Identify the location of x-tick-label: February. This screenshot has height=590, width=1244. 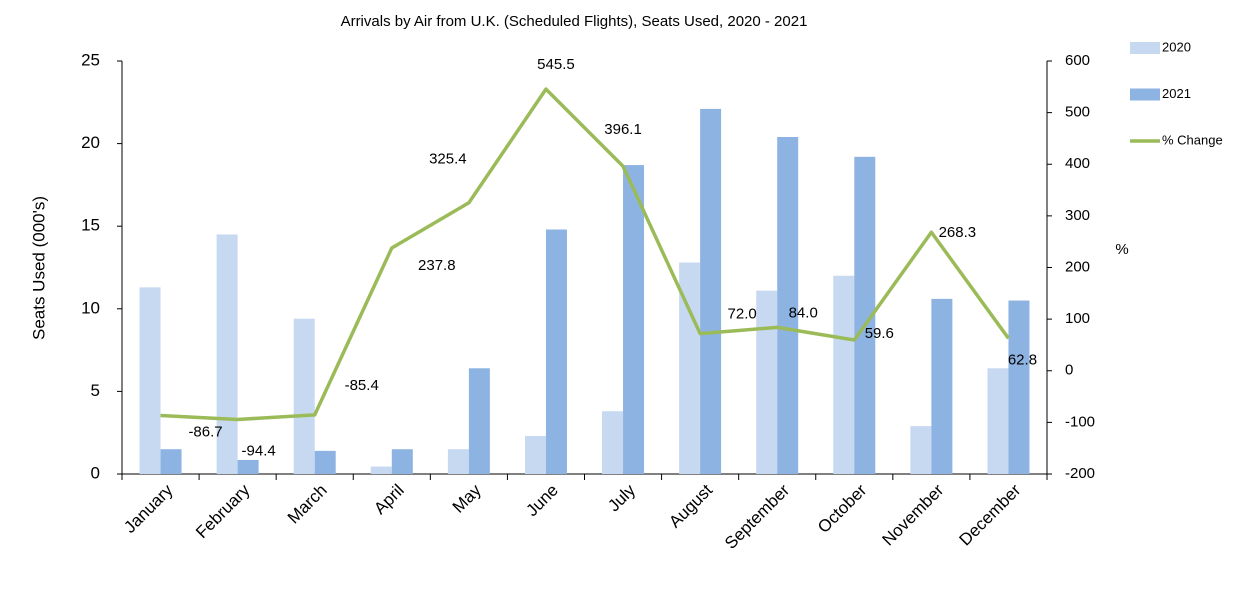
(223, 511).